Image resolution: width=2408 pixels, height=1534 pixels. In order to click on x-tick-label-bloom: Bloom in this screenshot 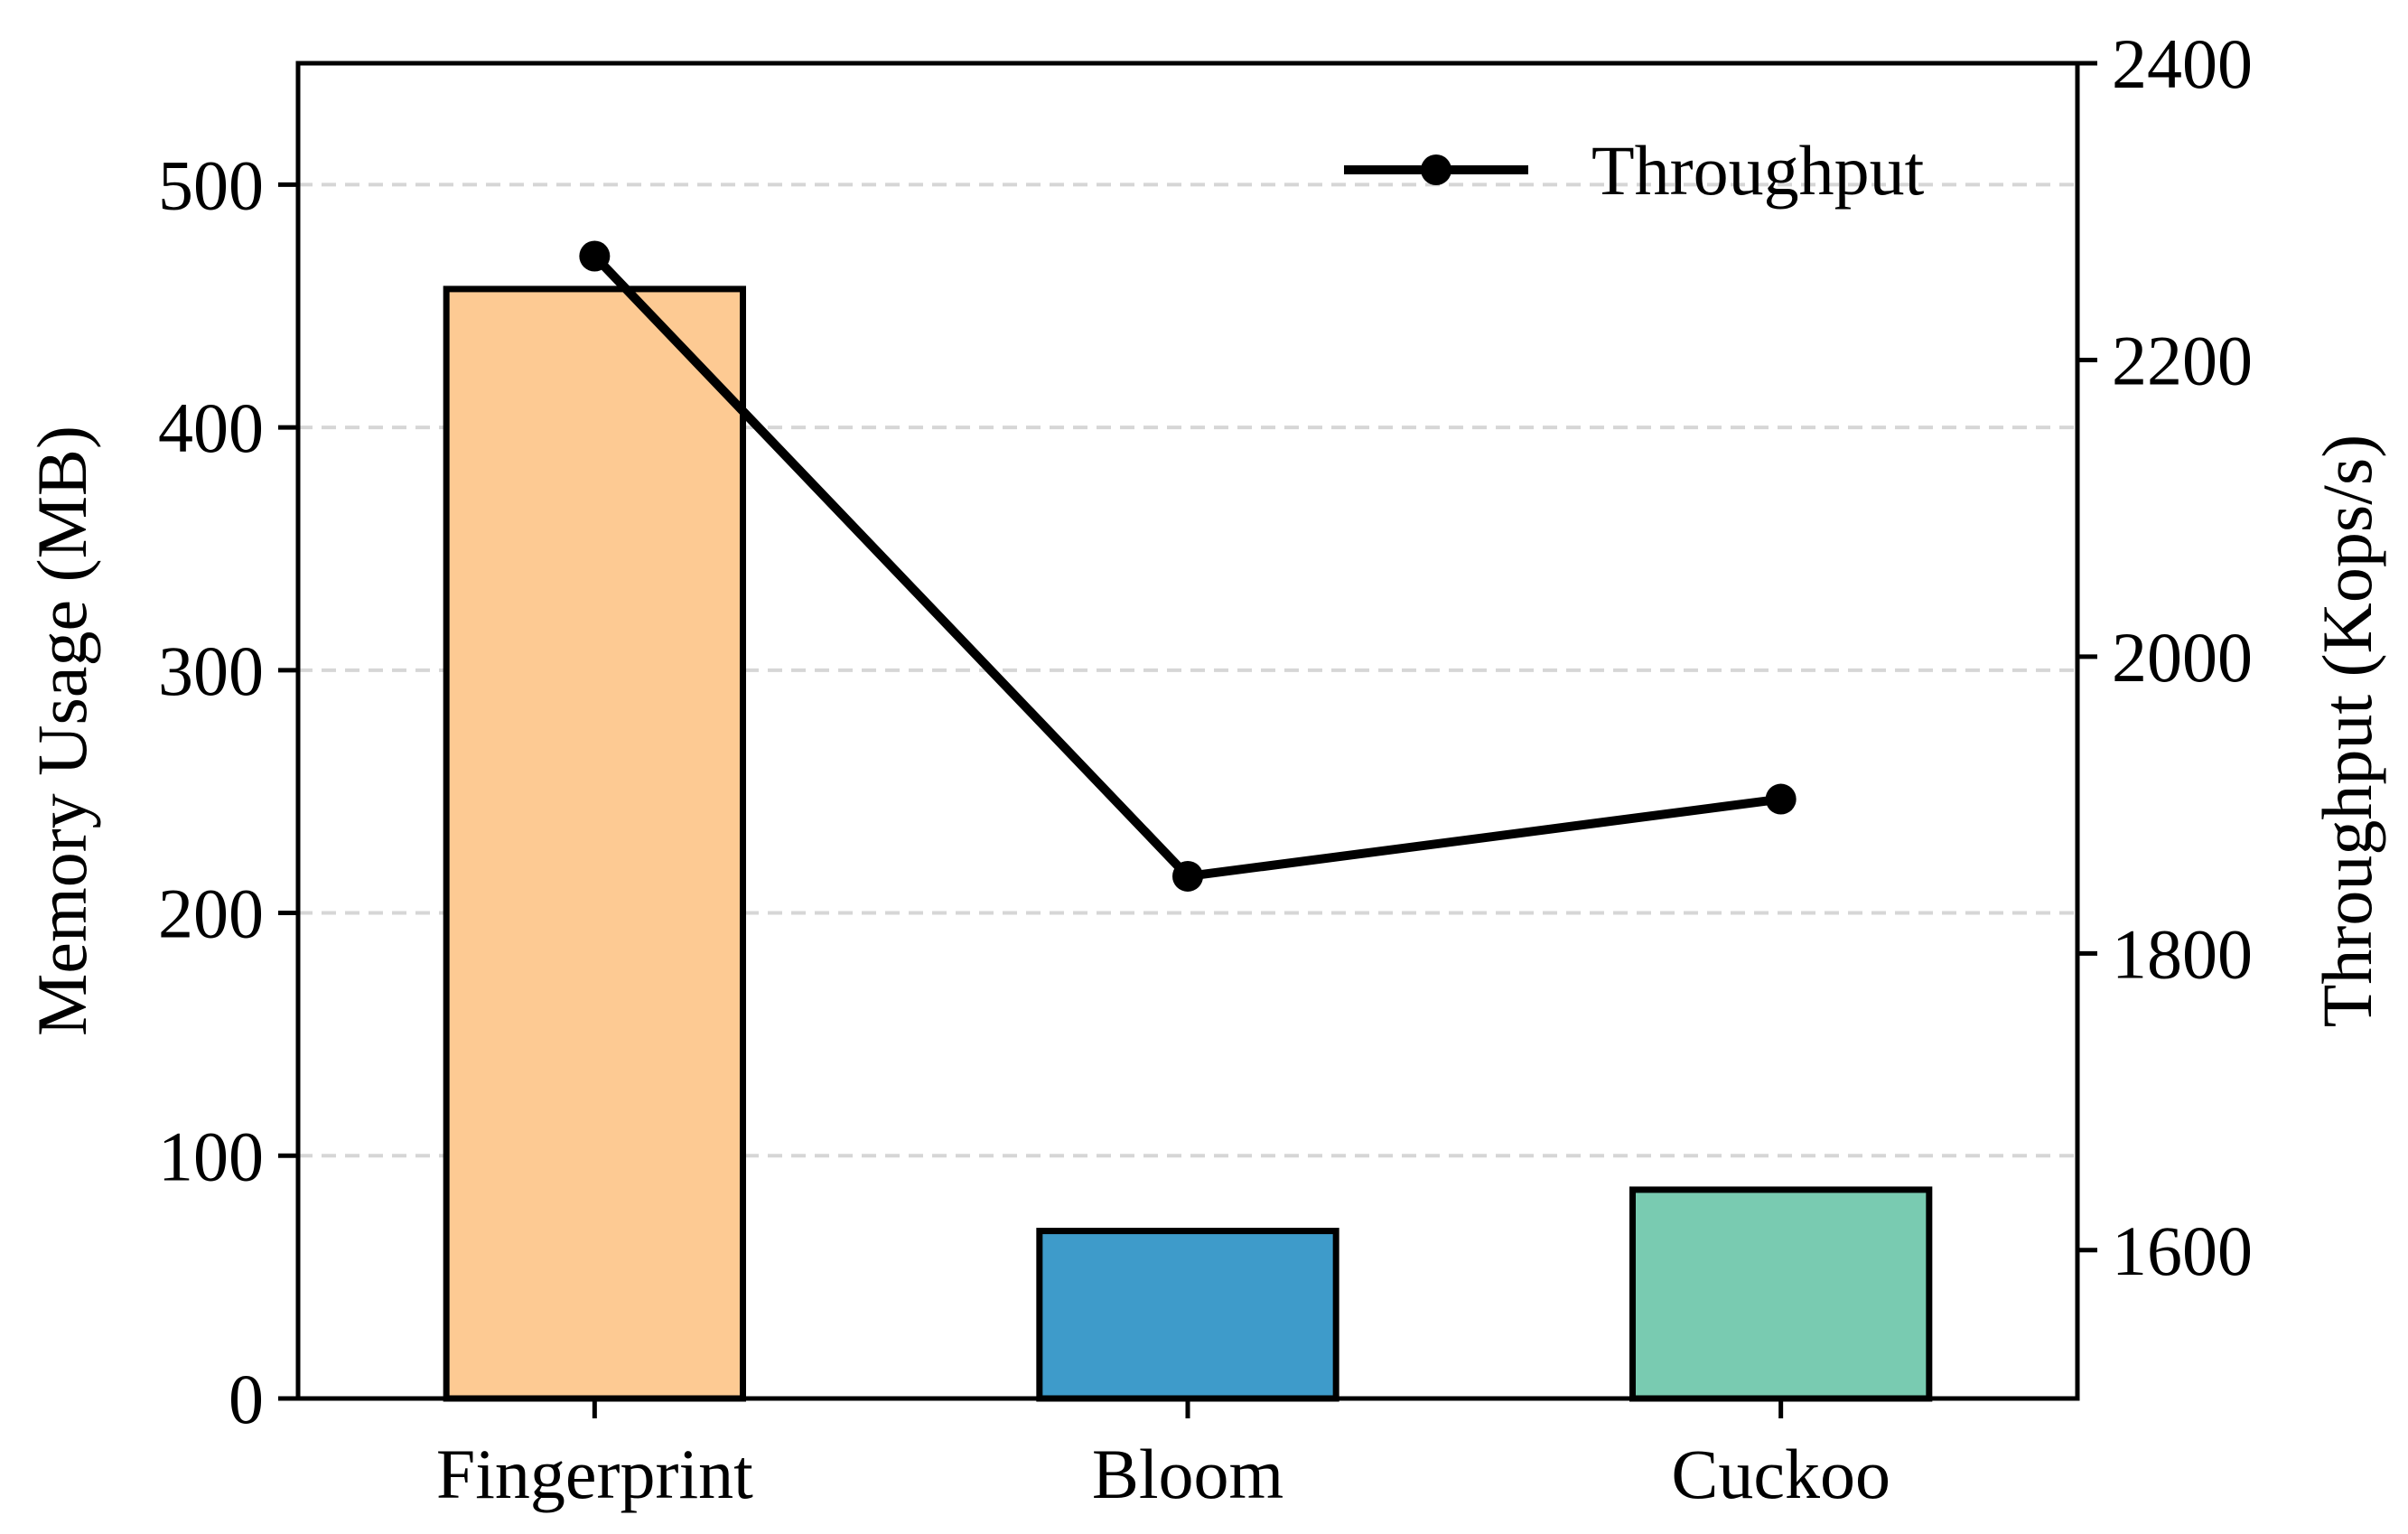, I will do `click(1187, 1474)`.